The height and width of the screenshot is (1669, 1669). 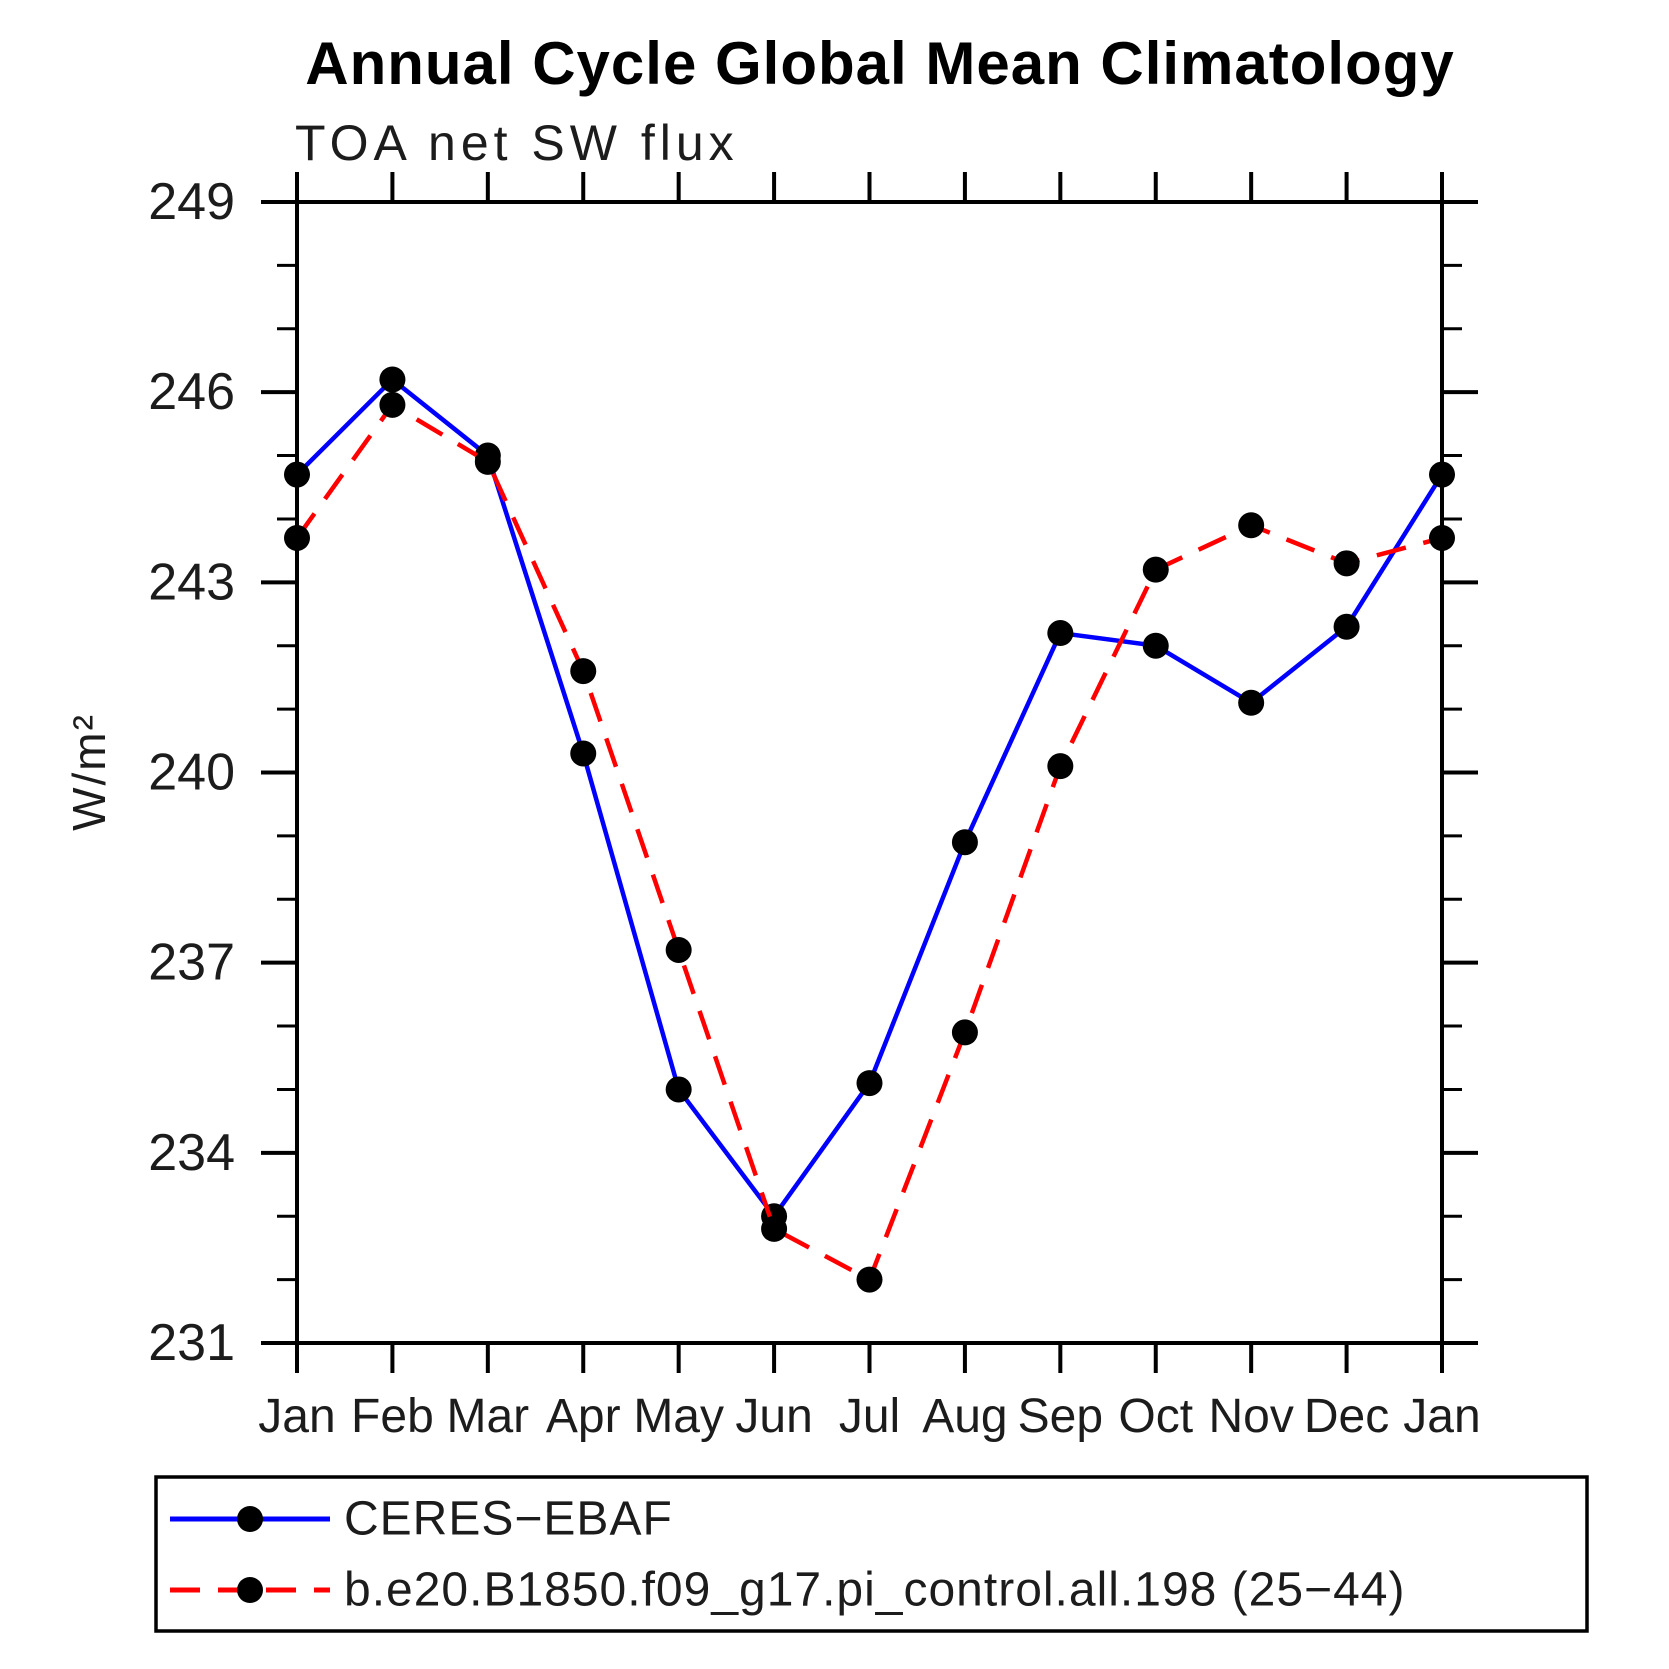 I want to click on y-tick-label-237: 237, so click(x=191, y=963).